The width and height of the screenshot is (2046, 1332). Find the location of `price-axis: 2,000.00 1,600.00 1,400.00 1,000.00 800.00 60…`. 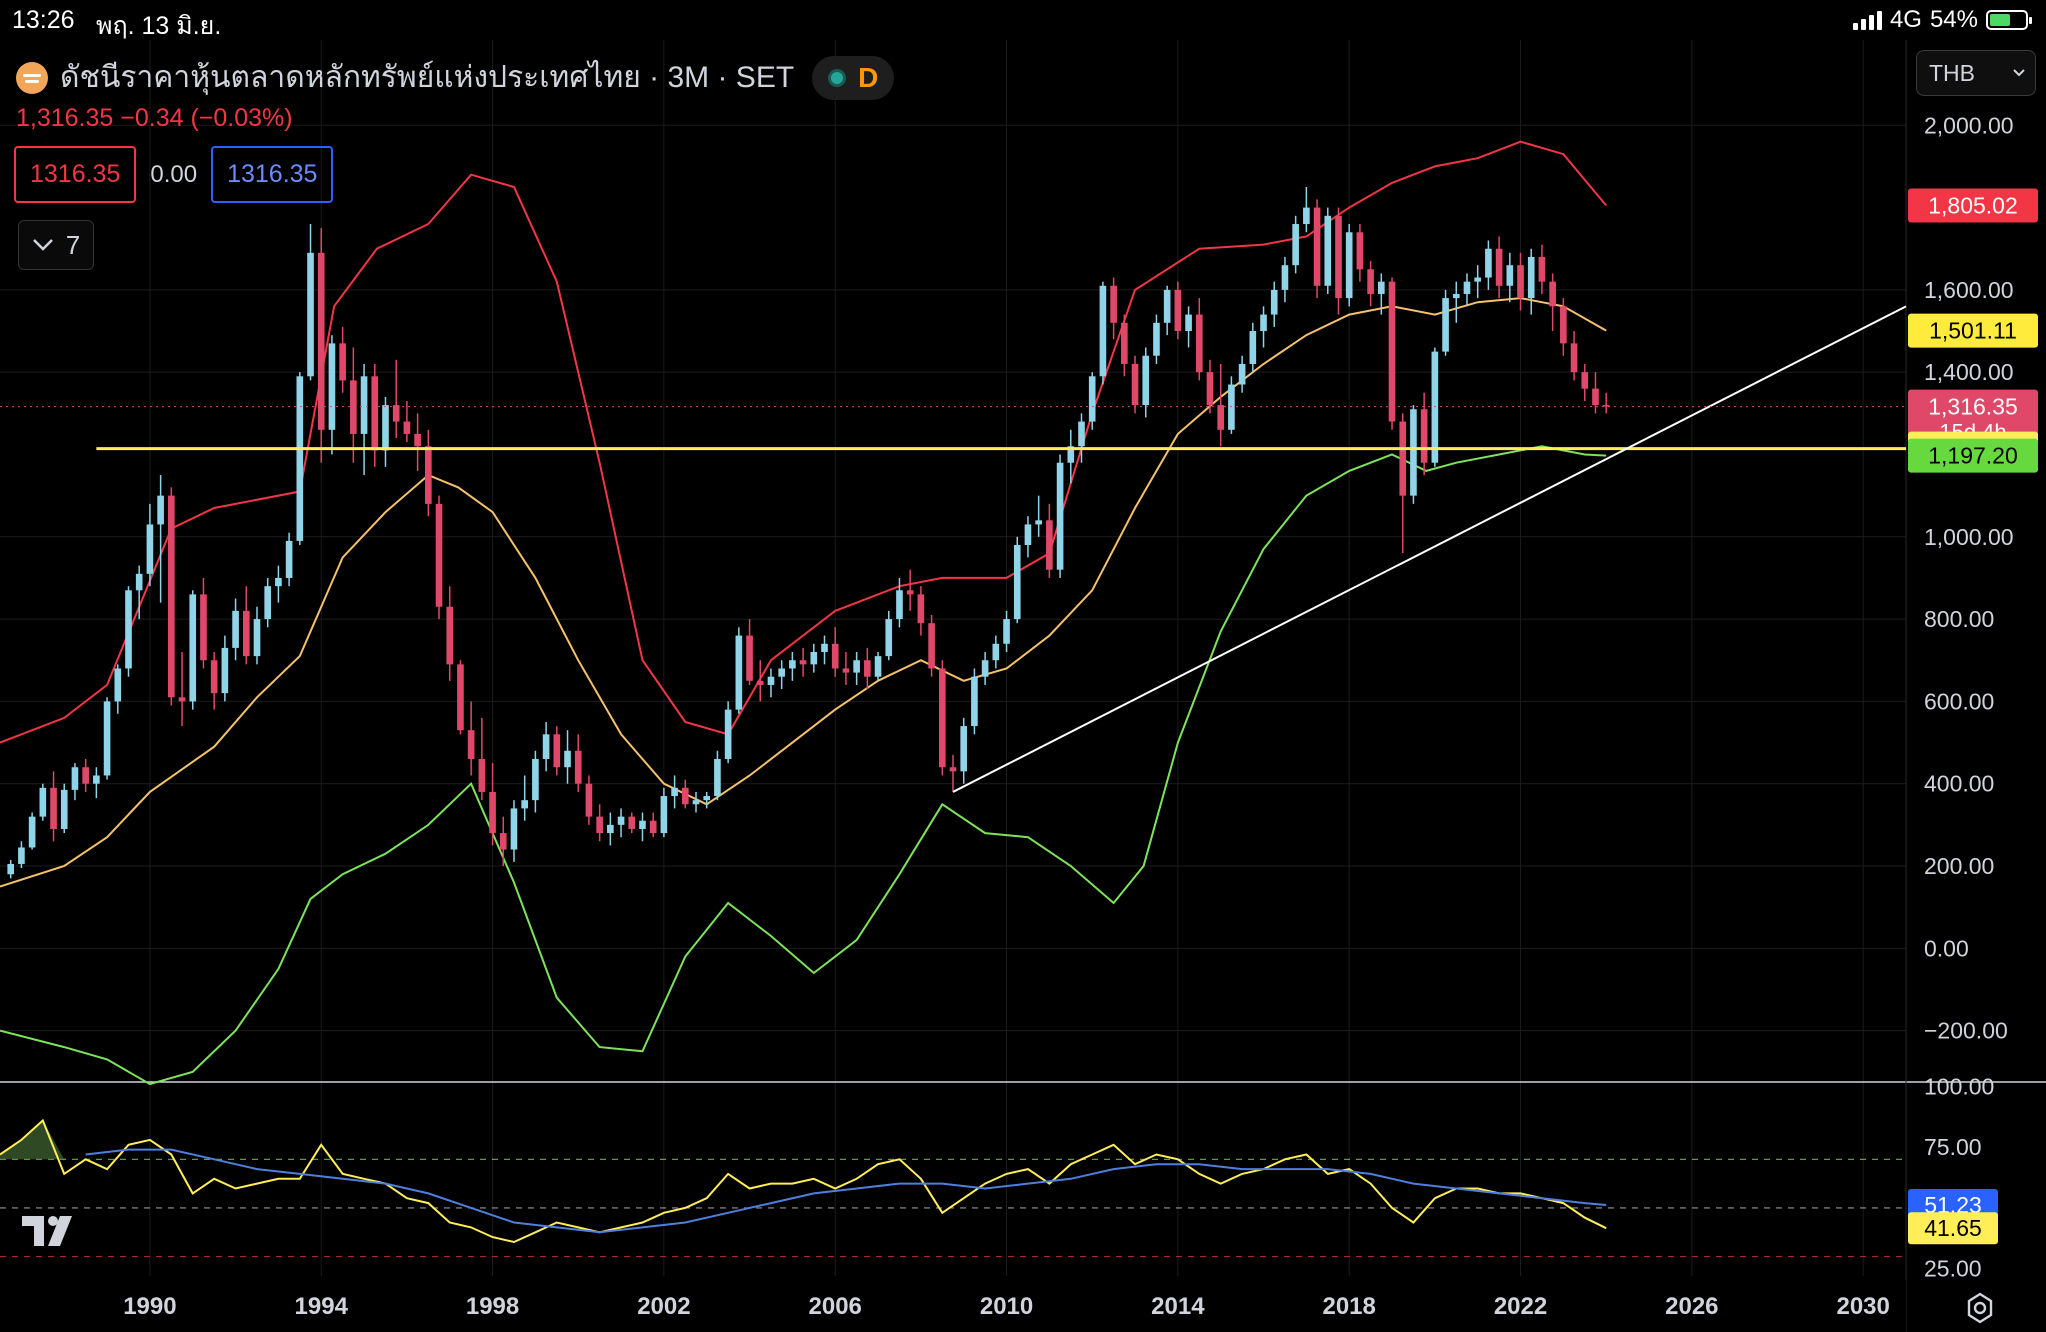

price-axis: 2,000.00 1,600.00 1,400.00 1,000.00 800.00 60… is located at coordinates (1973, 578).